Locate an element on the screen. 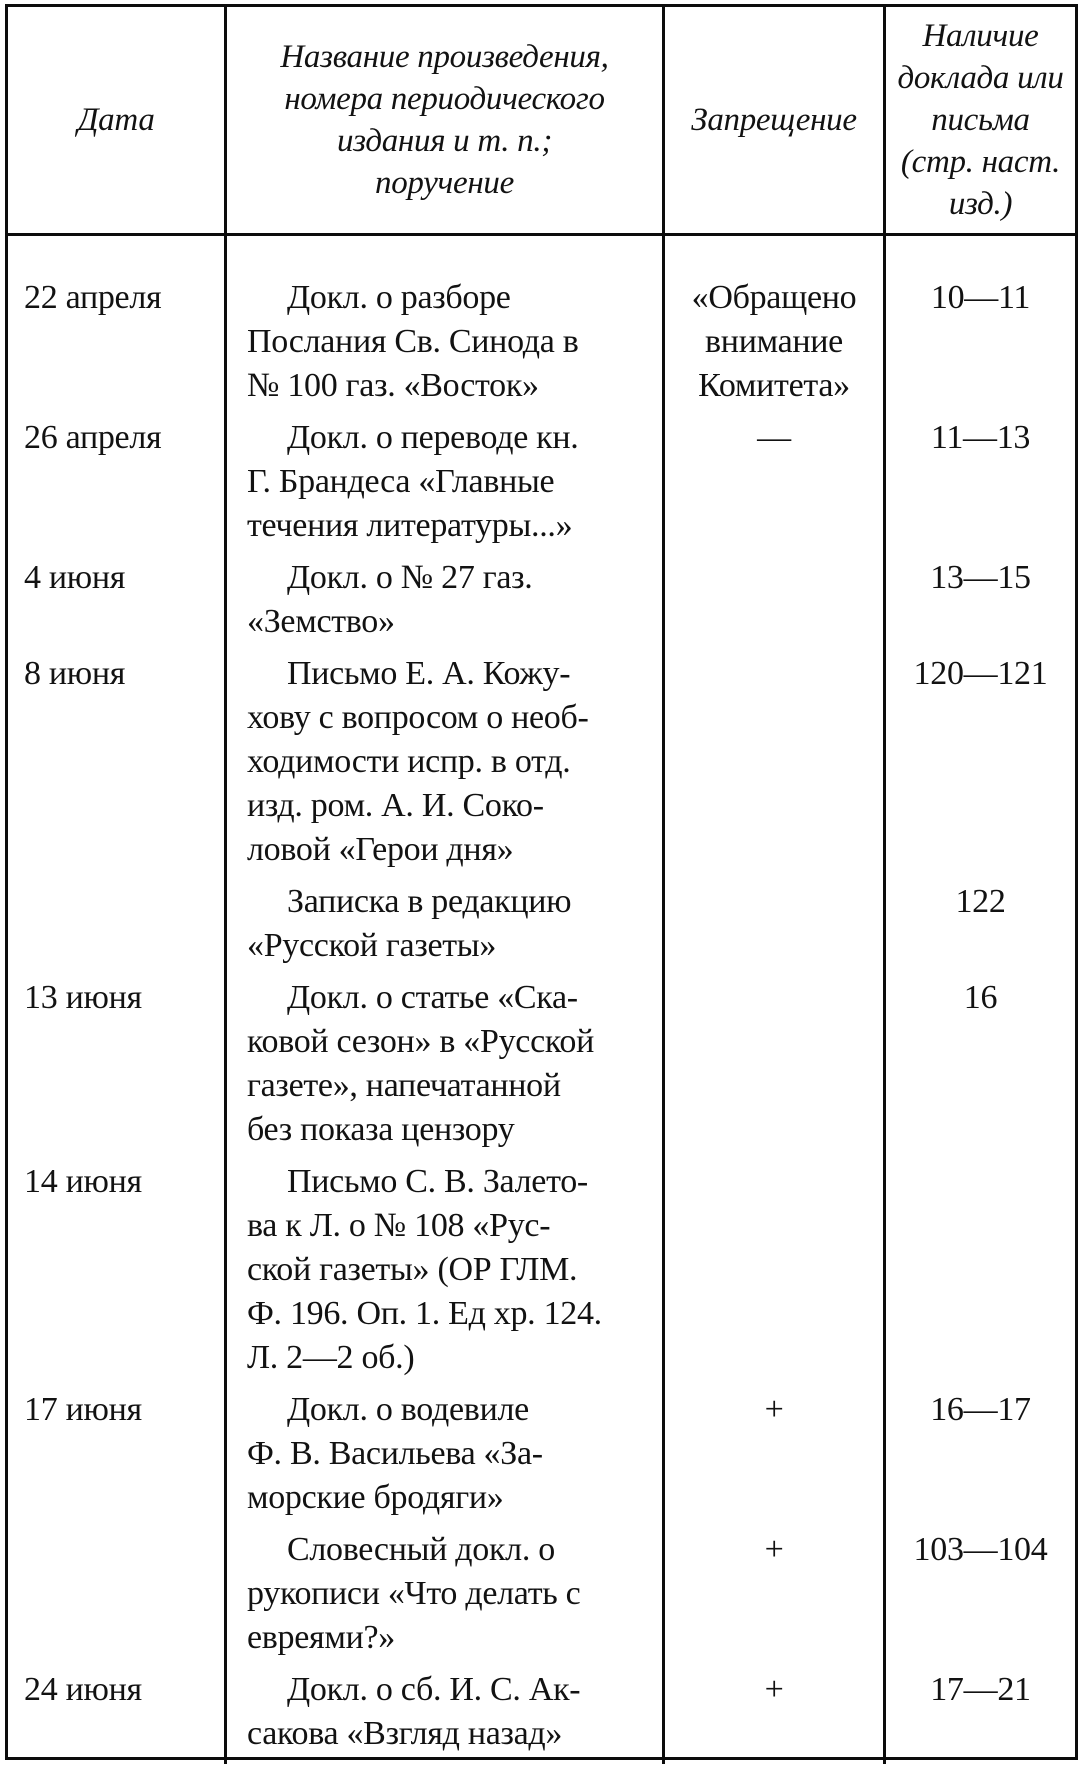 The image size is (1084, 1766). text-line: Название произведения, is located at coordinates (444, 57).